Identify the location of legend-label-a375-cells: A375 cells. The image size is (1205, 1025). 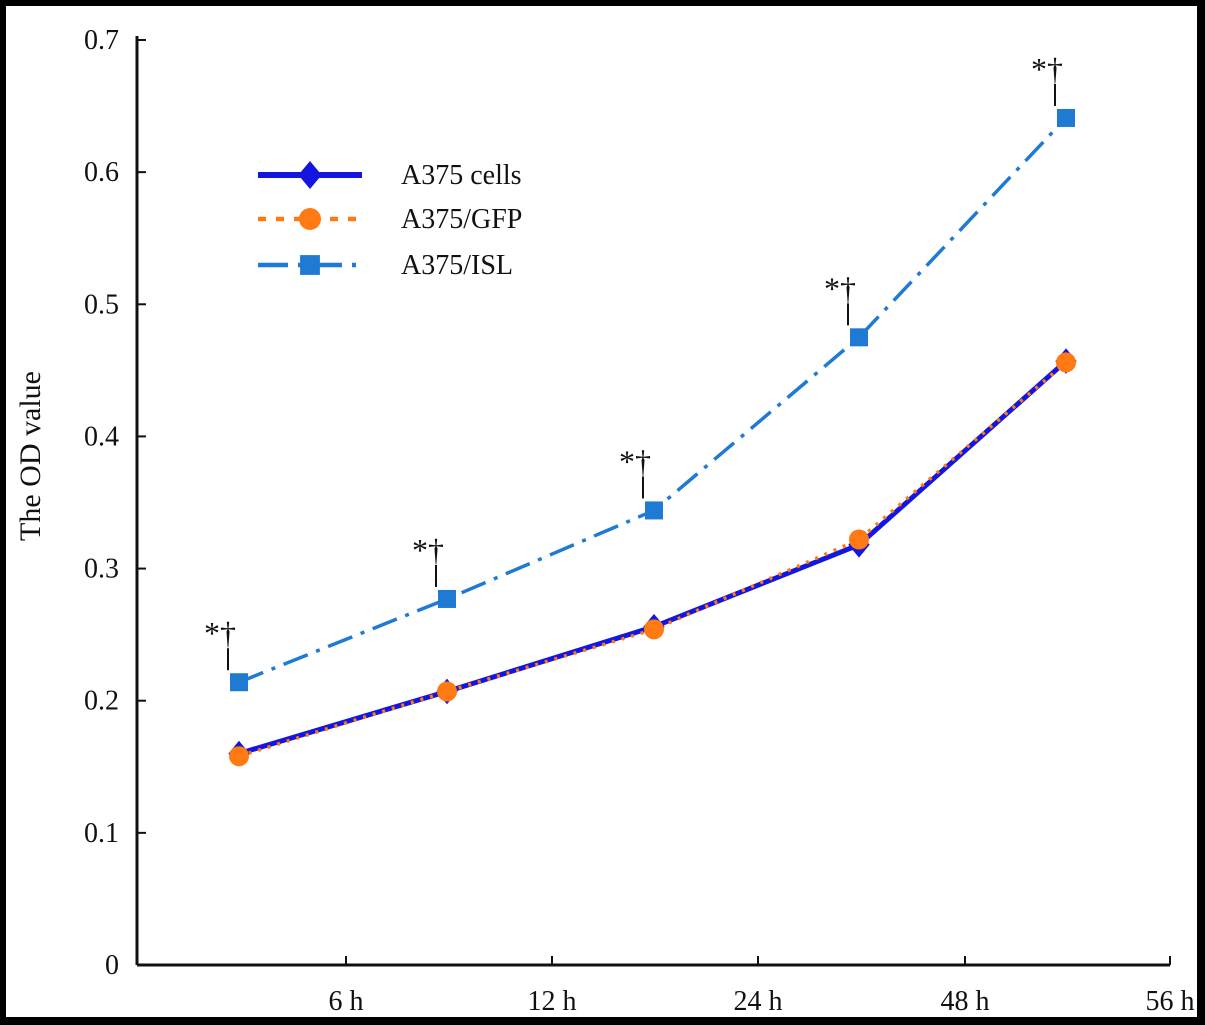
(461, 175).